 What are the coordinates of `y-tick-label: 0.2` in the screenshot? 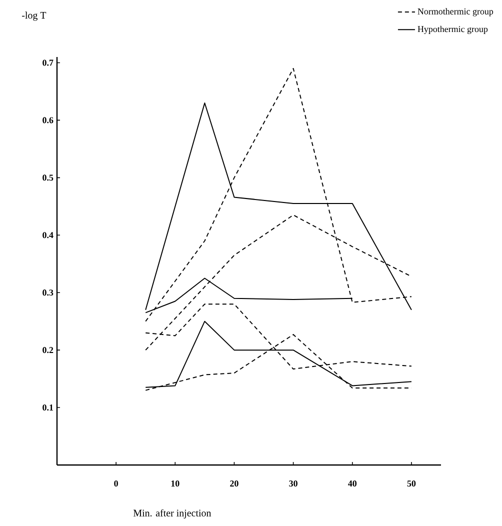 It's located at (48, 350).